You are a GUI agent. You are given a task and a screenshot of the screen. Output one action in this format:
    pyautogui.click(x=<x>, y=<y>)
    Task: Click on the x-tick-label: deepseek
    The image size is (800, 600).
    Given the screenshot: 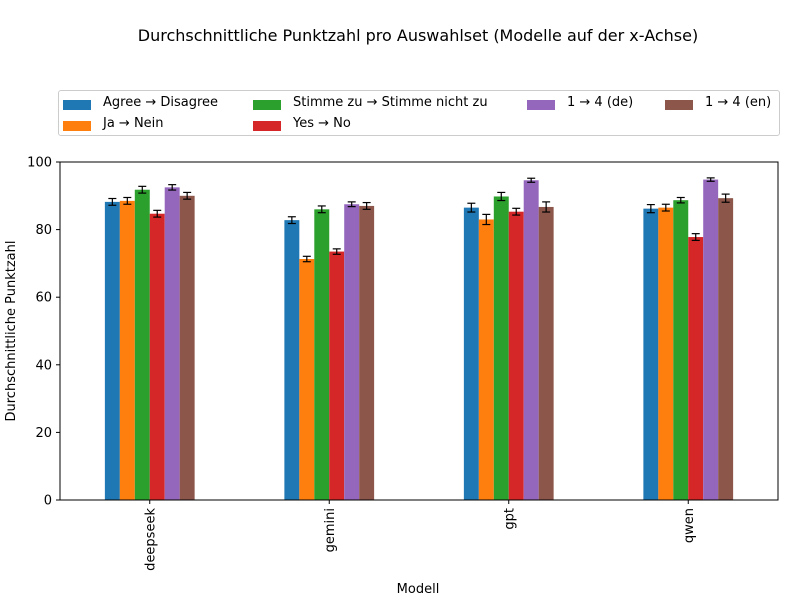 What is the action you would take?
    pyautogui.click(x=150, y=539)
    